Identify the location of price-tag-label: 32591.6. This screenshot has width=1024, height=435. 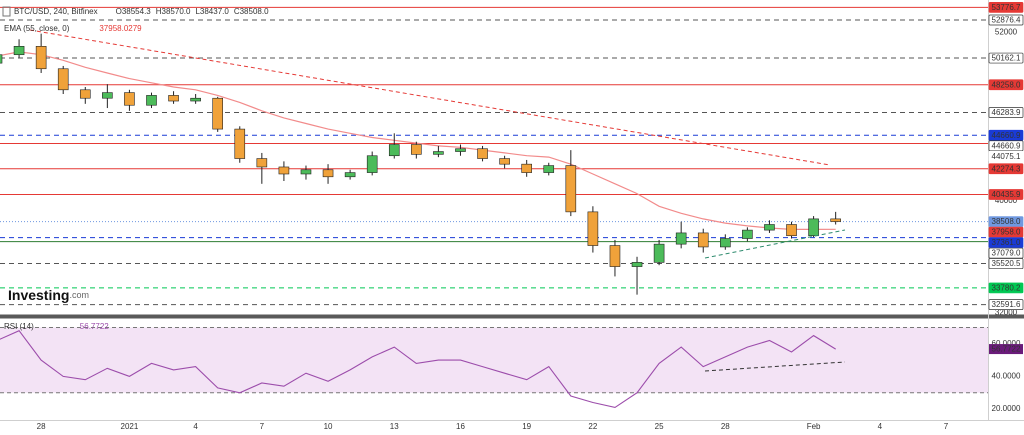
(1006, 304).